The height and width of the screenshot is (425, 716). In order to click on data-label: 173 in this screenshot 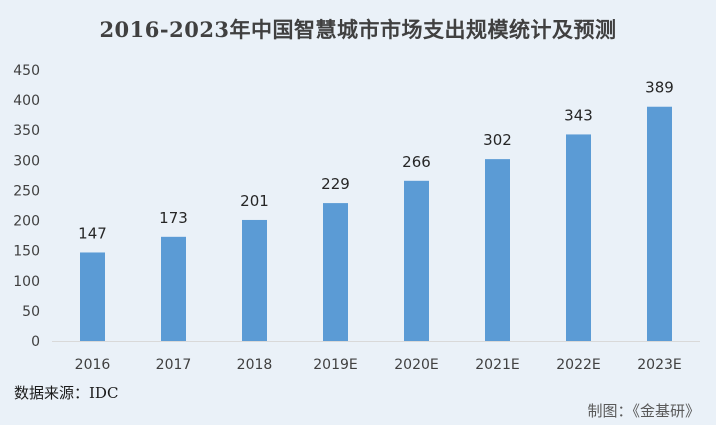, I will do `click(173, 218)`.